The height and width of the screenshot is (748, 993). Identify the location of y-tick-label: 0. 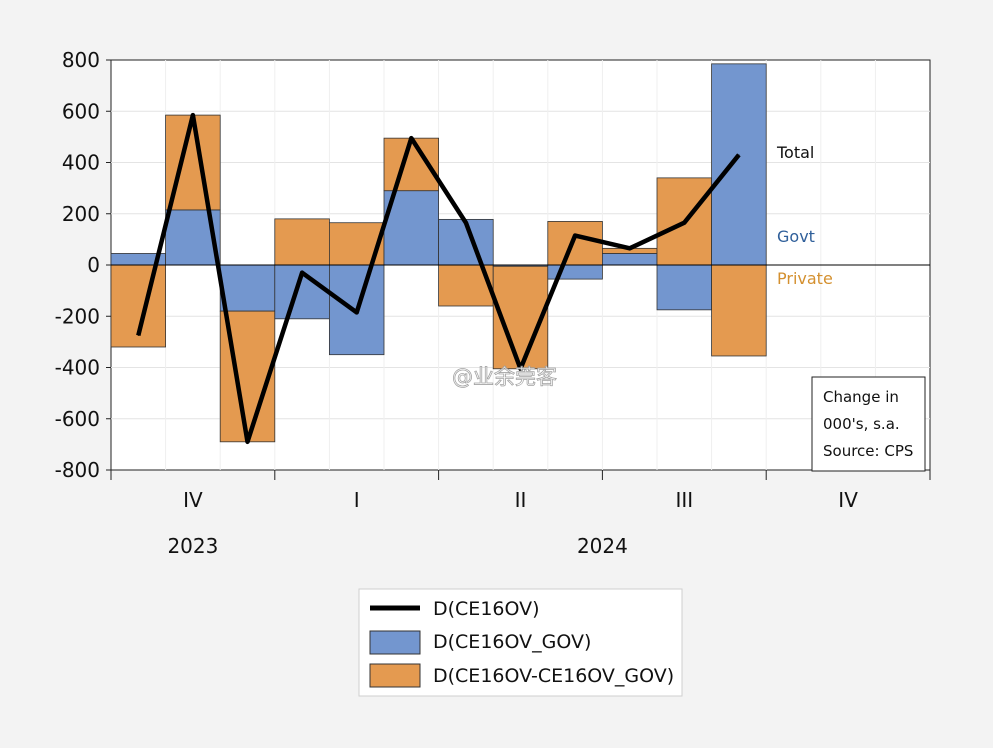
(93, 265).